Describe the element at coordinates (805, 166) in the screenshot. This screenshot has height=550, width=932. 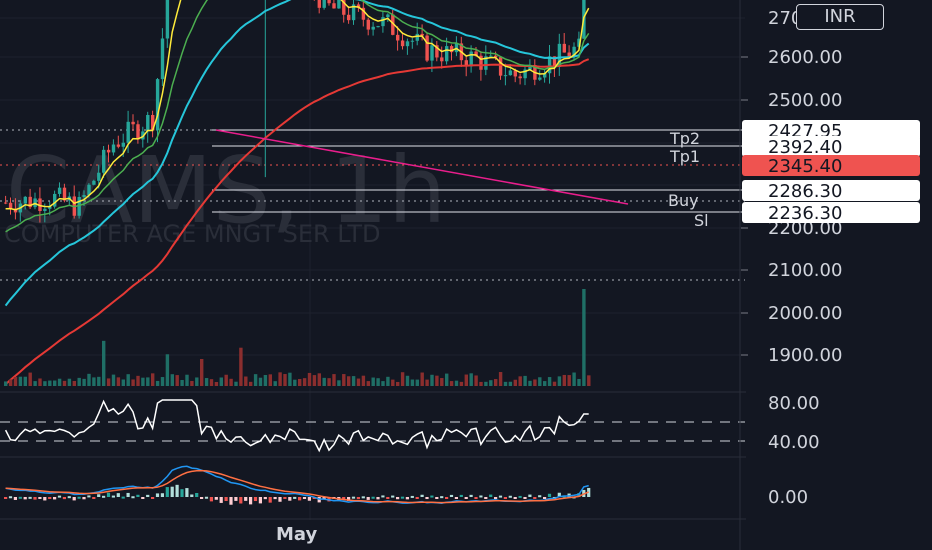
I see `current-price-value: 2345.40` at that location.